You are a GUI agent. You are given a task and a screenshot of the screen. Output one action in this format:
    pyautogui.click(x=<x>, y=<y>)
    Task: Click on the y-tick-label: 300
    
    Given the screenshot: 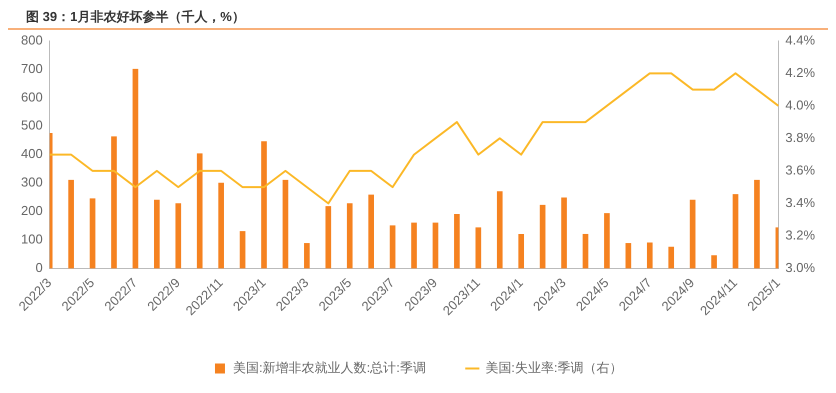 What is the action you would take?
    pyautogui.click(x=31, y=182)
    